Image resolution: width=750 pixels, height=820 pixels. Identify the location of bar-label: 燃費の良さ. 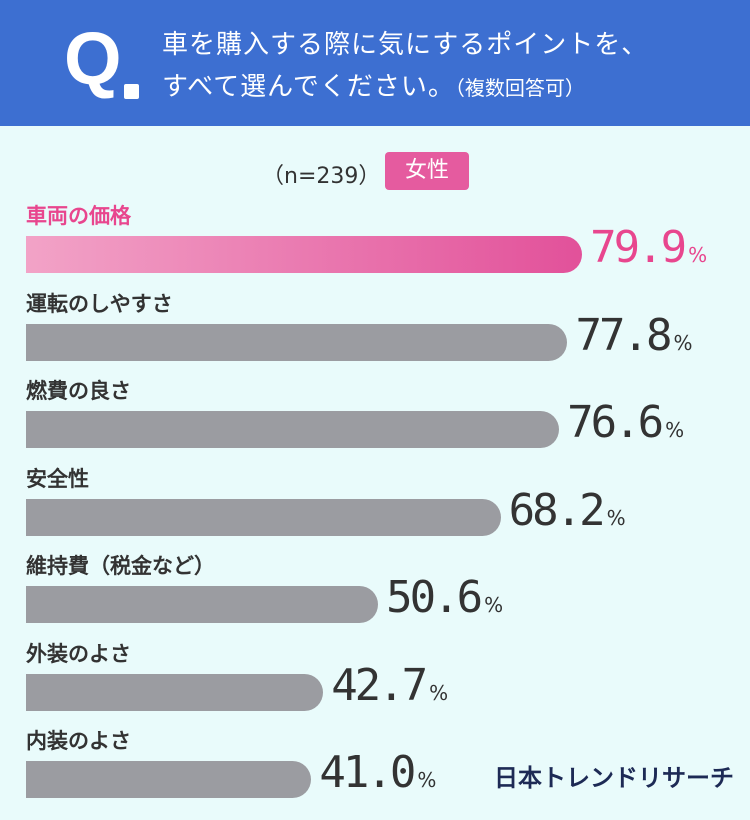
(78, 391).